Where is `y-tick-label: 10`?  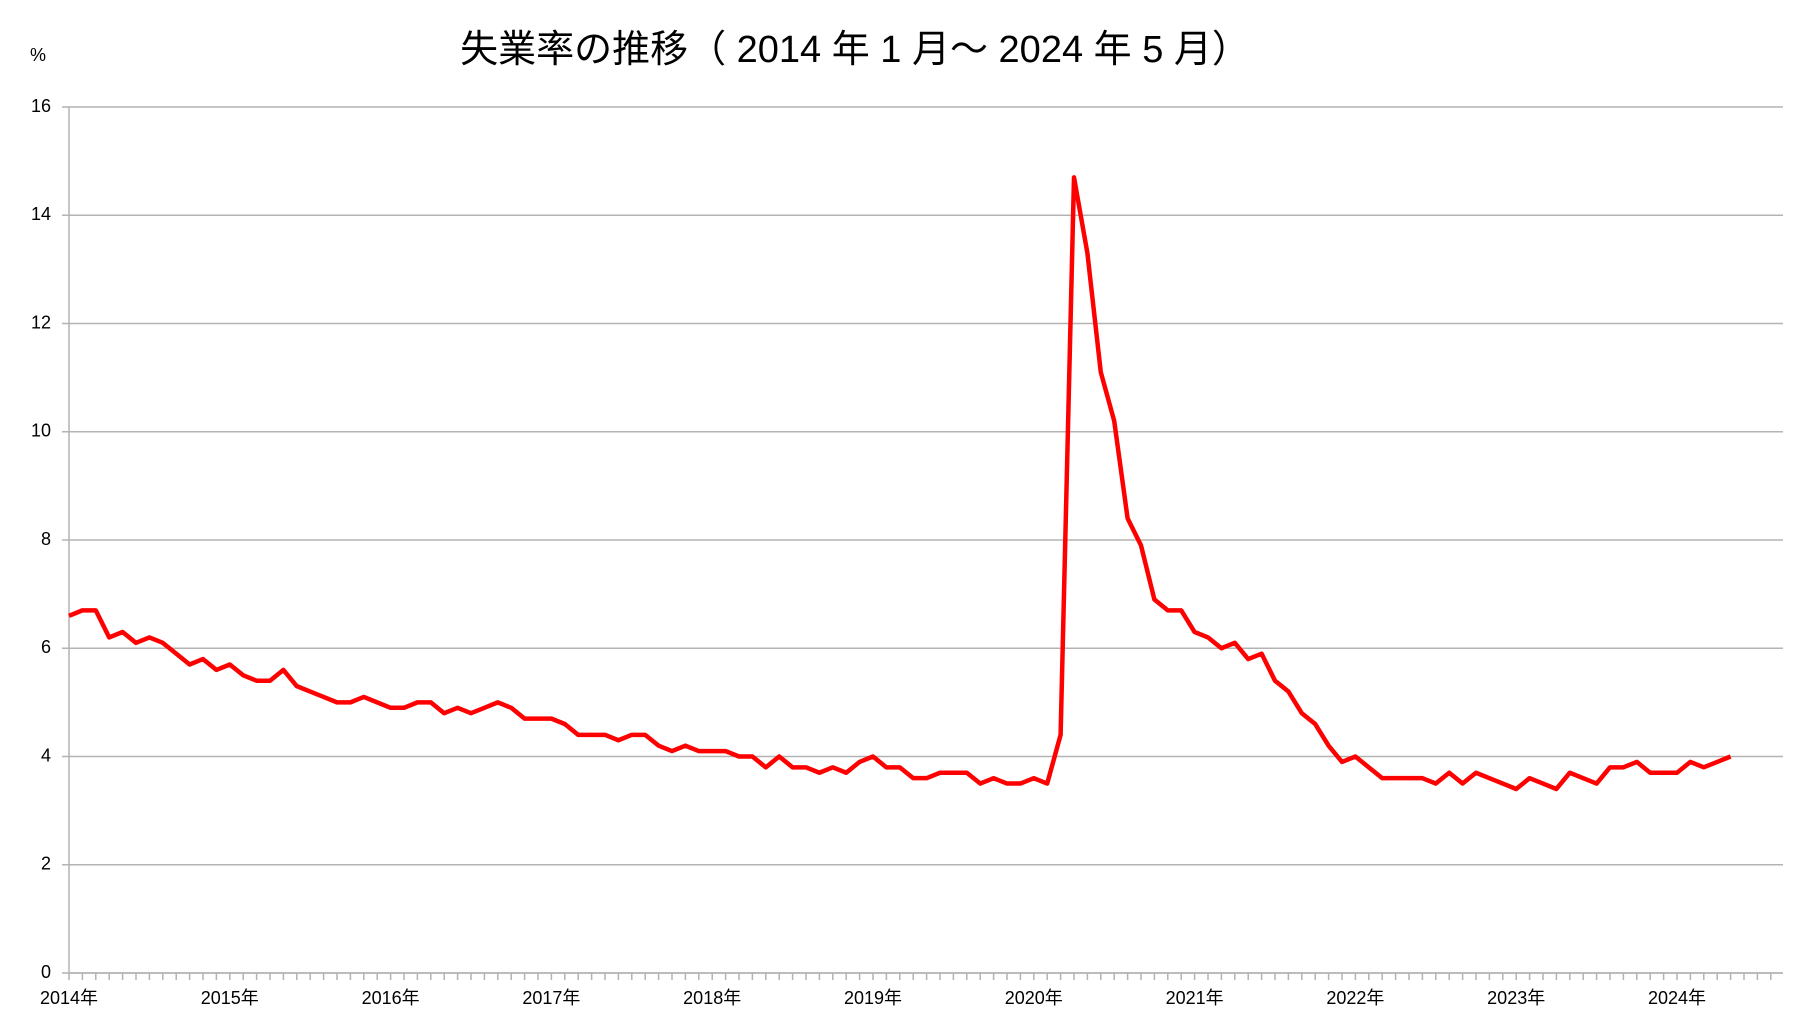 y-tick-label: 10 is located at coordinates (41, 431).